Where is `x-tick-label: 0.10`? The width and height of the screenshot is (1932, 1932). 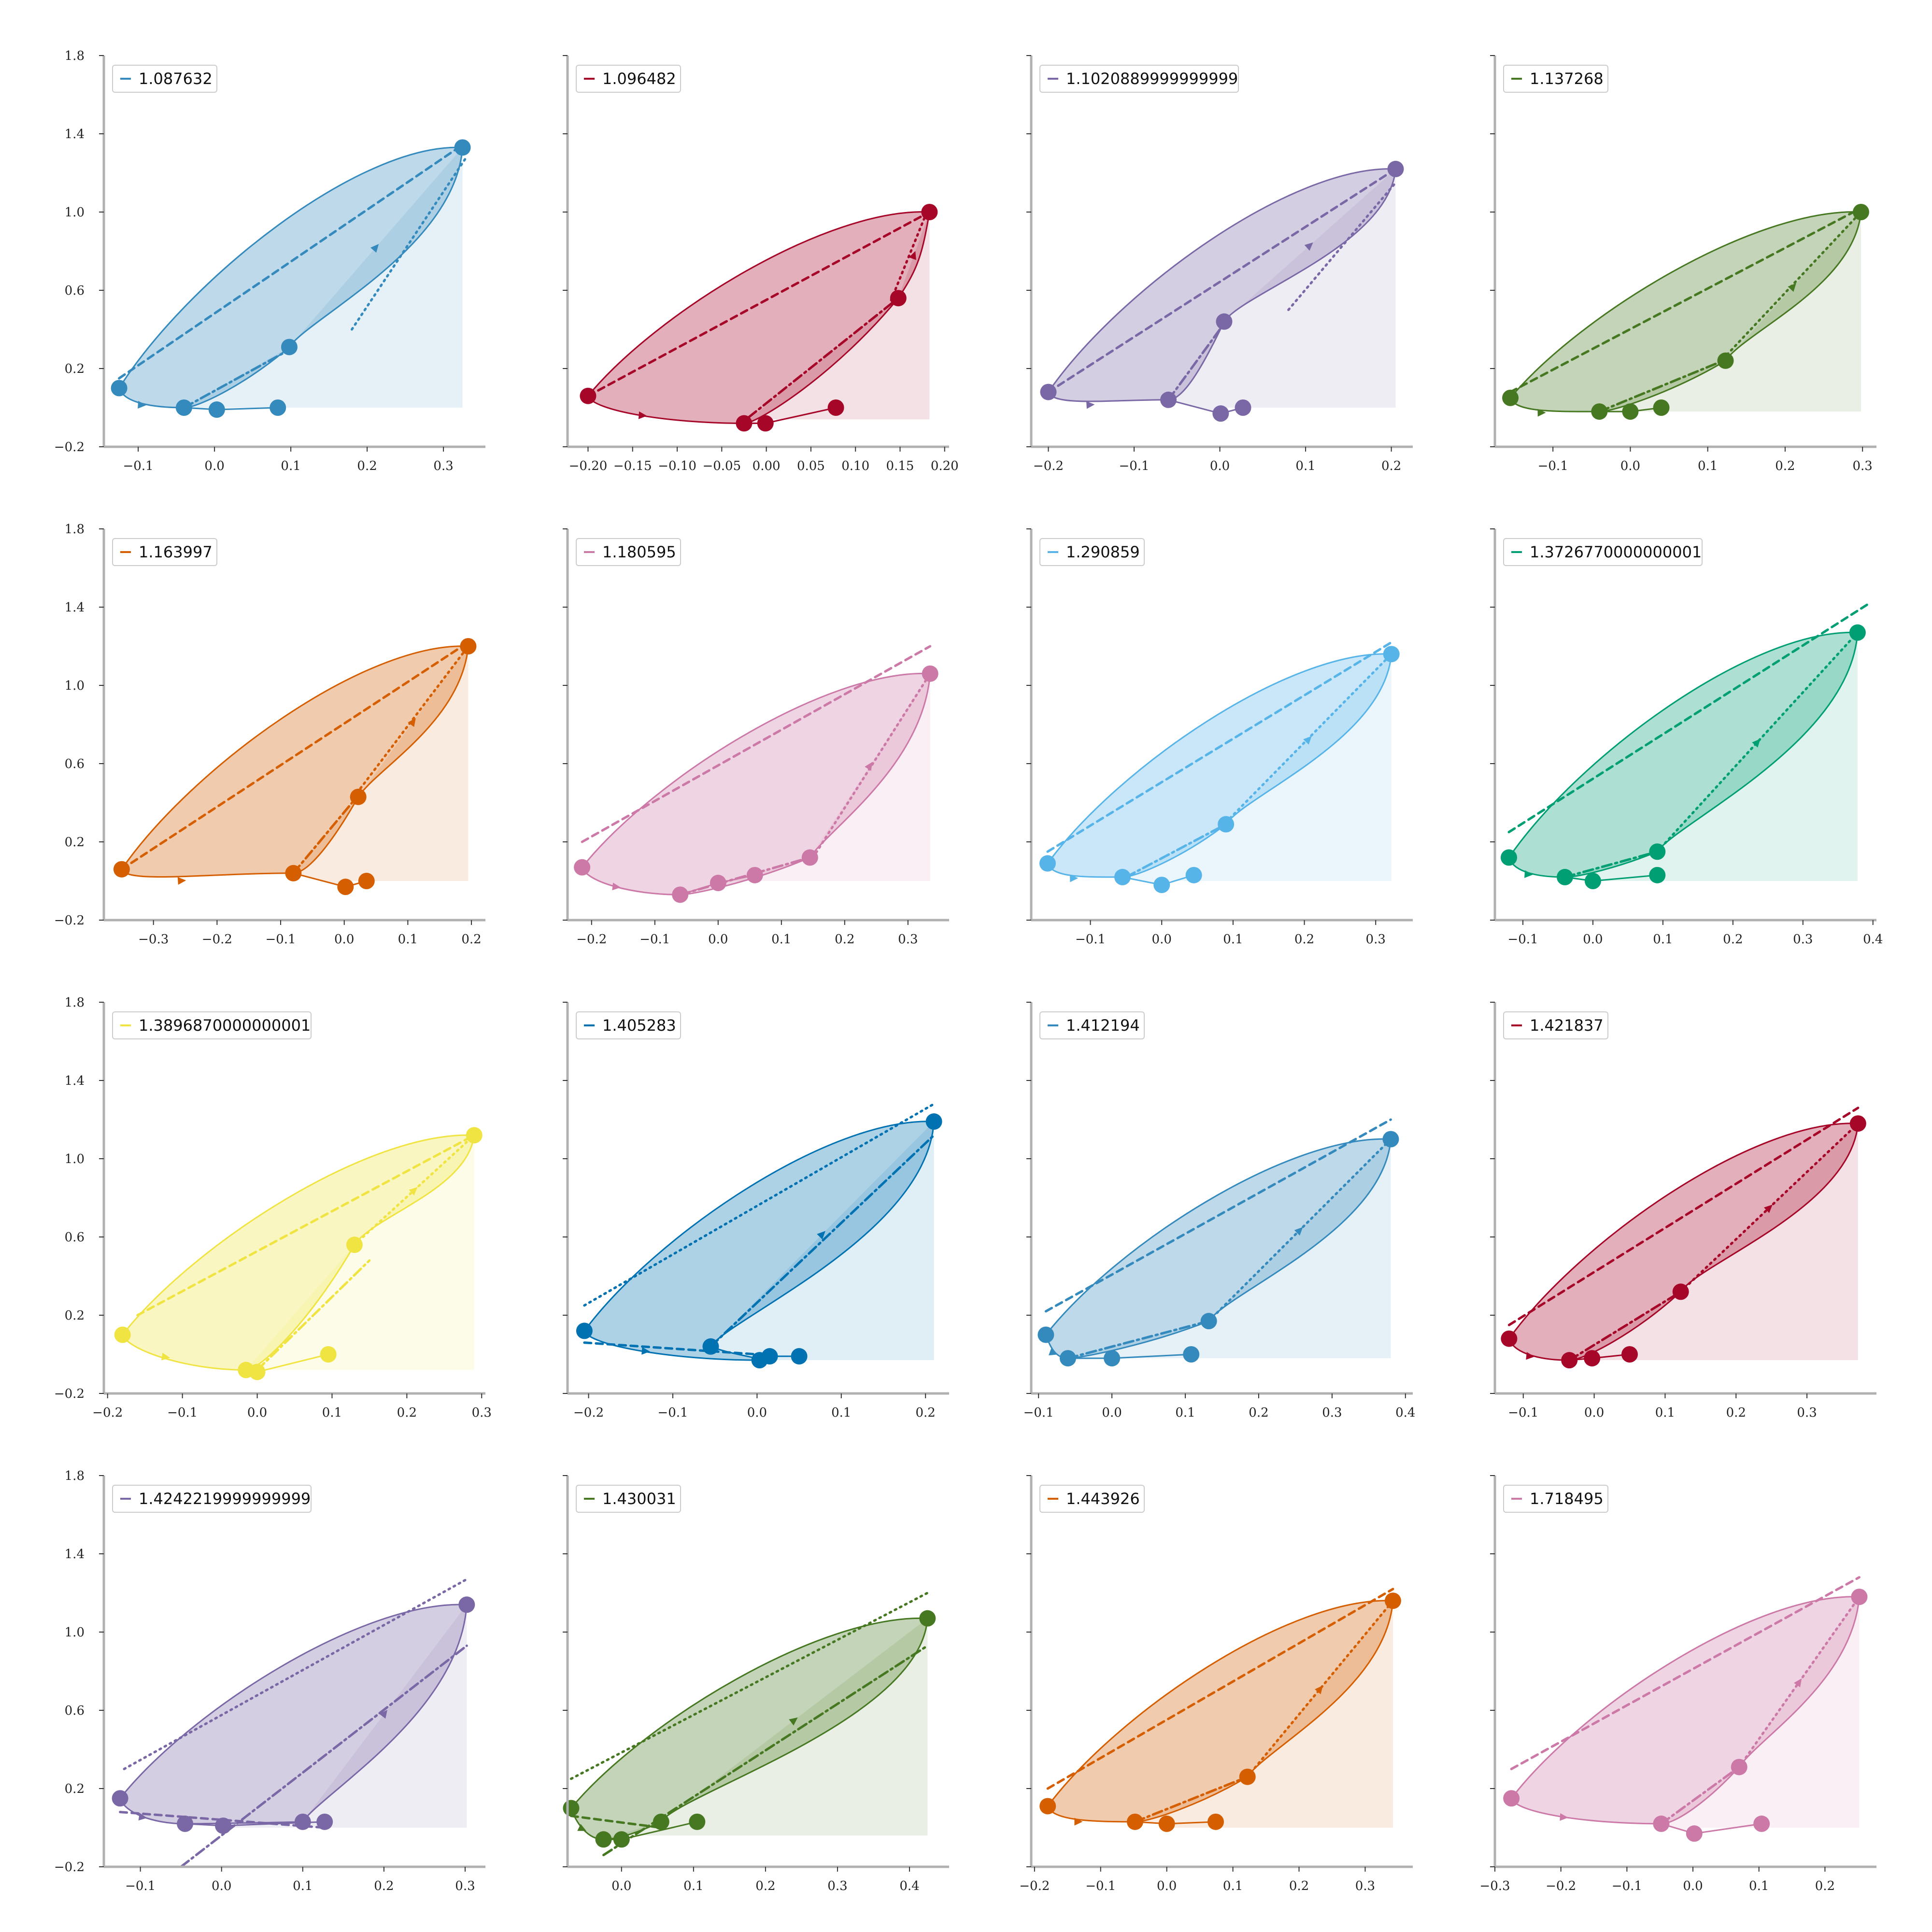
x-tick-label: 0.10 is located at coordinates (855, 466).